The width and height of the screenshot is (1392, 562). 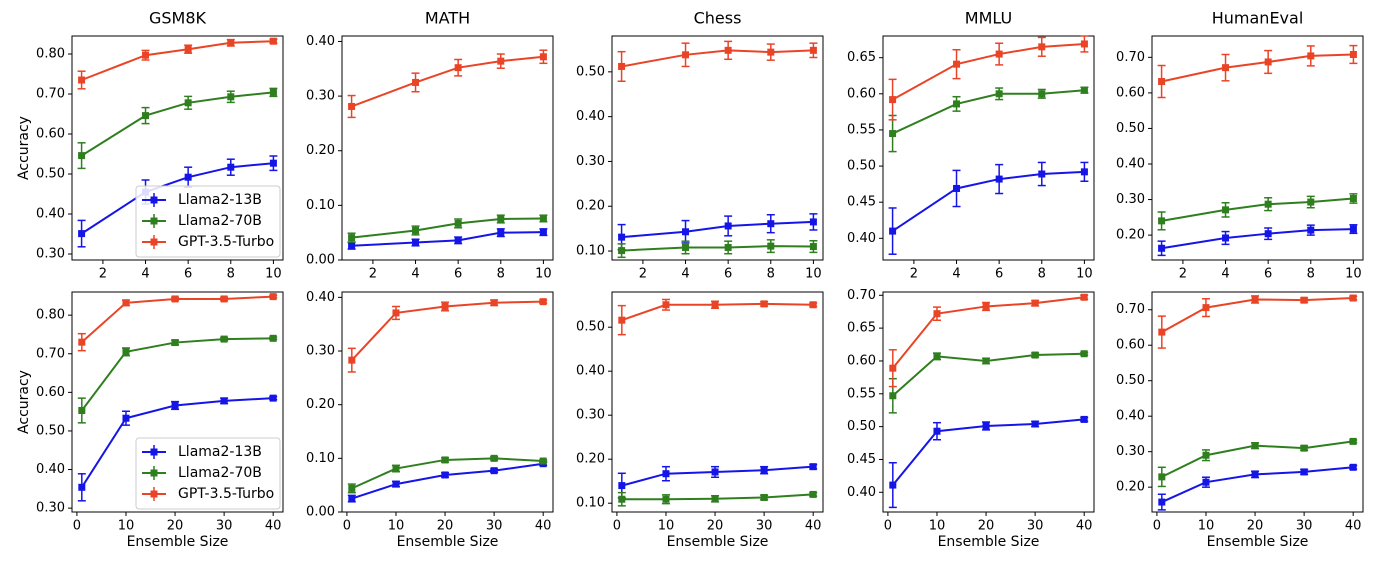 What do you see at coordinates (178, 18) in the screenshot?
I see `panel-title: GSM8K` at bounding box center [178, 18].